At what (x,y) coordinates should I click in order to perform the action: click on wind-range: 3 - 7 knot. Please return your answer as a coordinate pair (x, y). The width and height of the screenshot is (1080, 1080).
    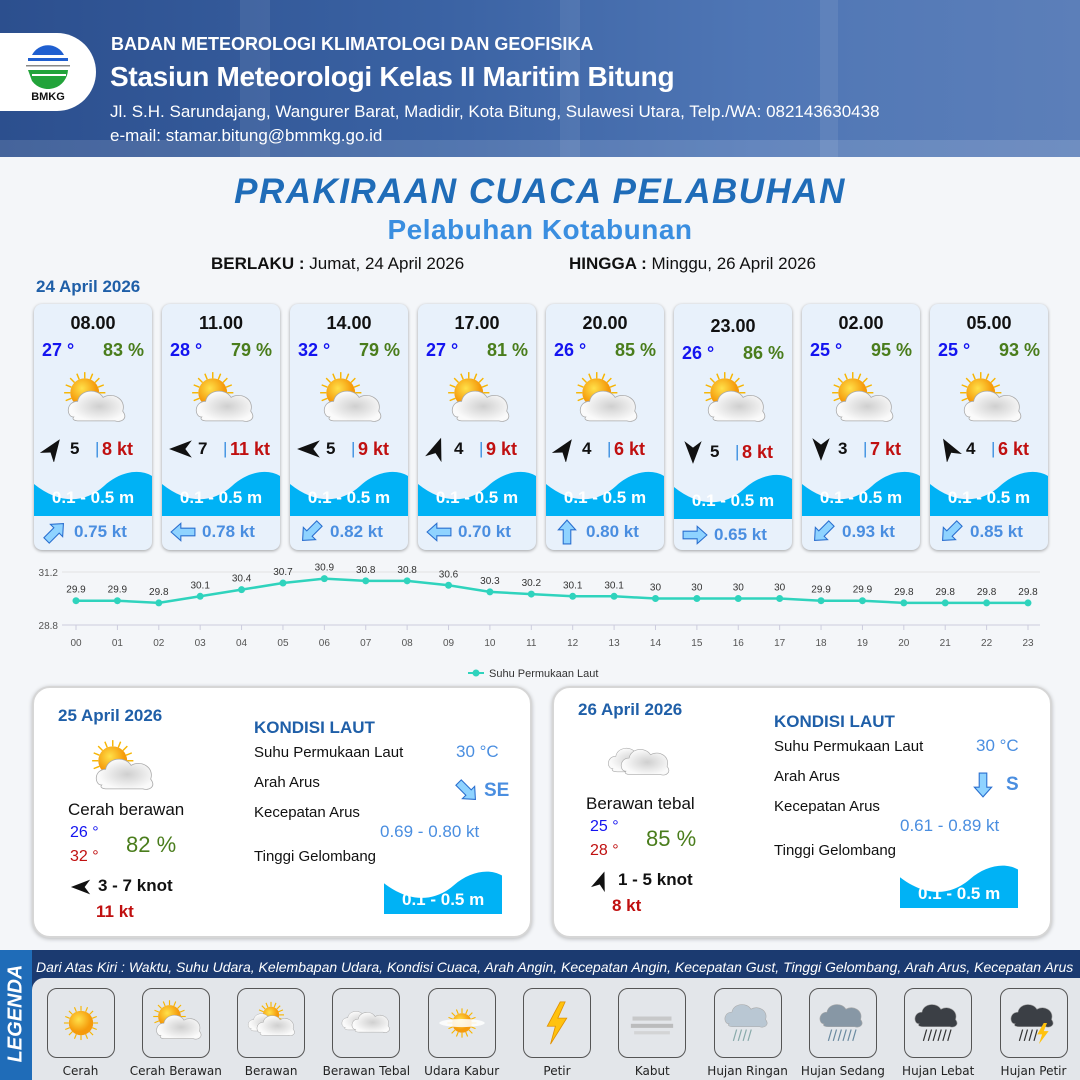
    Looking at the image, I should click on (135, 885).